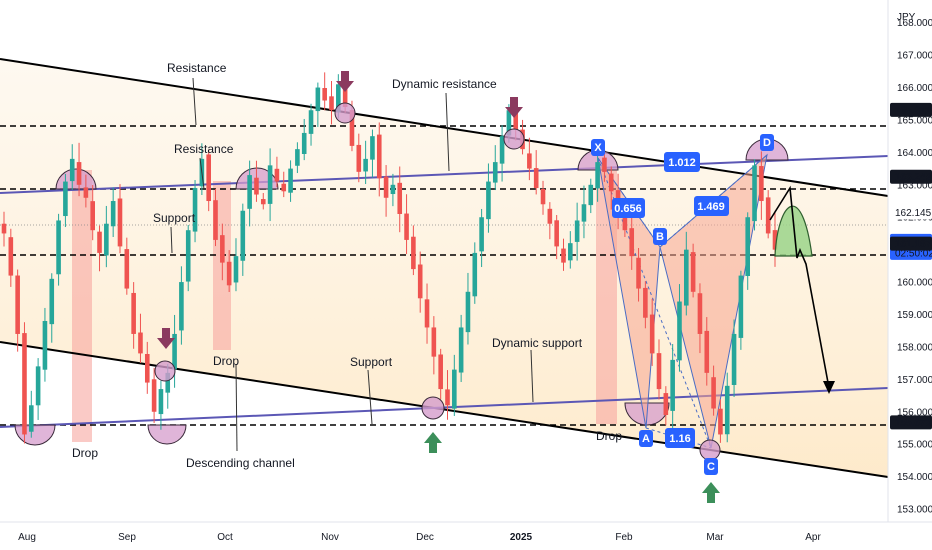 This screenshot has width=932, height=550. I want to click on price-tick-label: 160.000, so click(914, 283).